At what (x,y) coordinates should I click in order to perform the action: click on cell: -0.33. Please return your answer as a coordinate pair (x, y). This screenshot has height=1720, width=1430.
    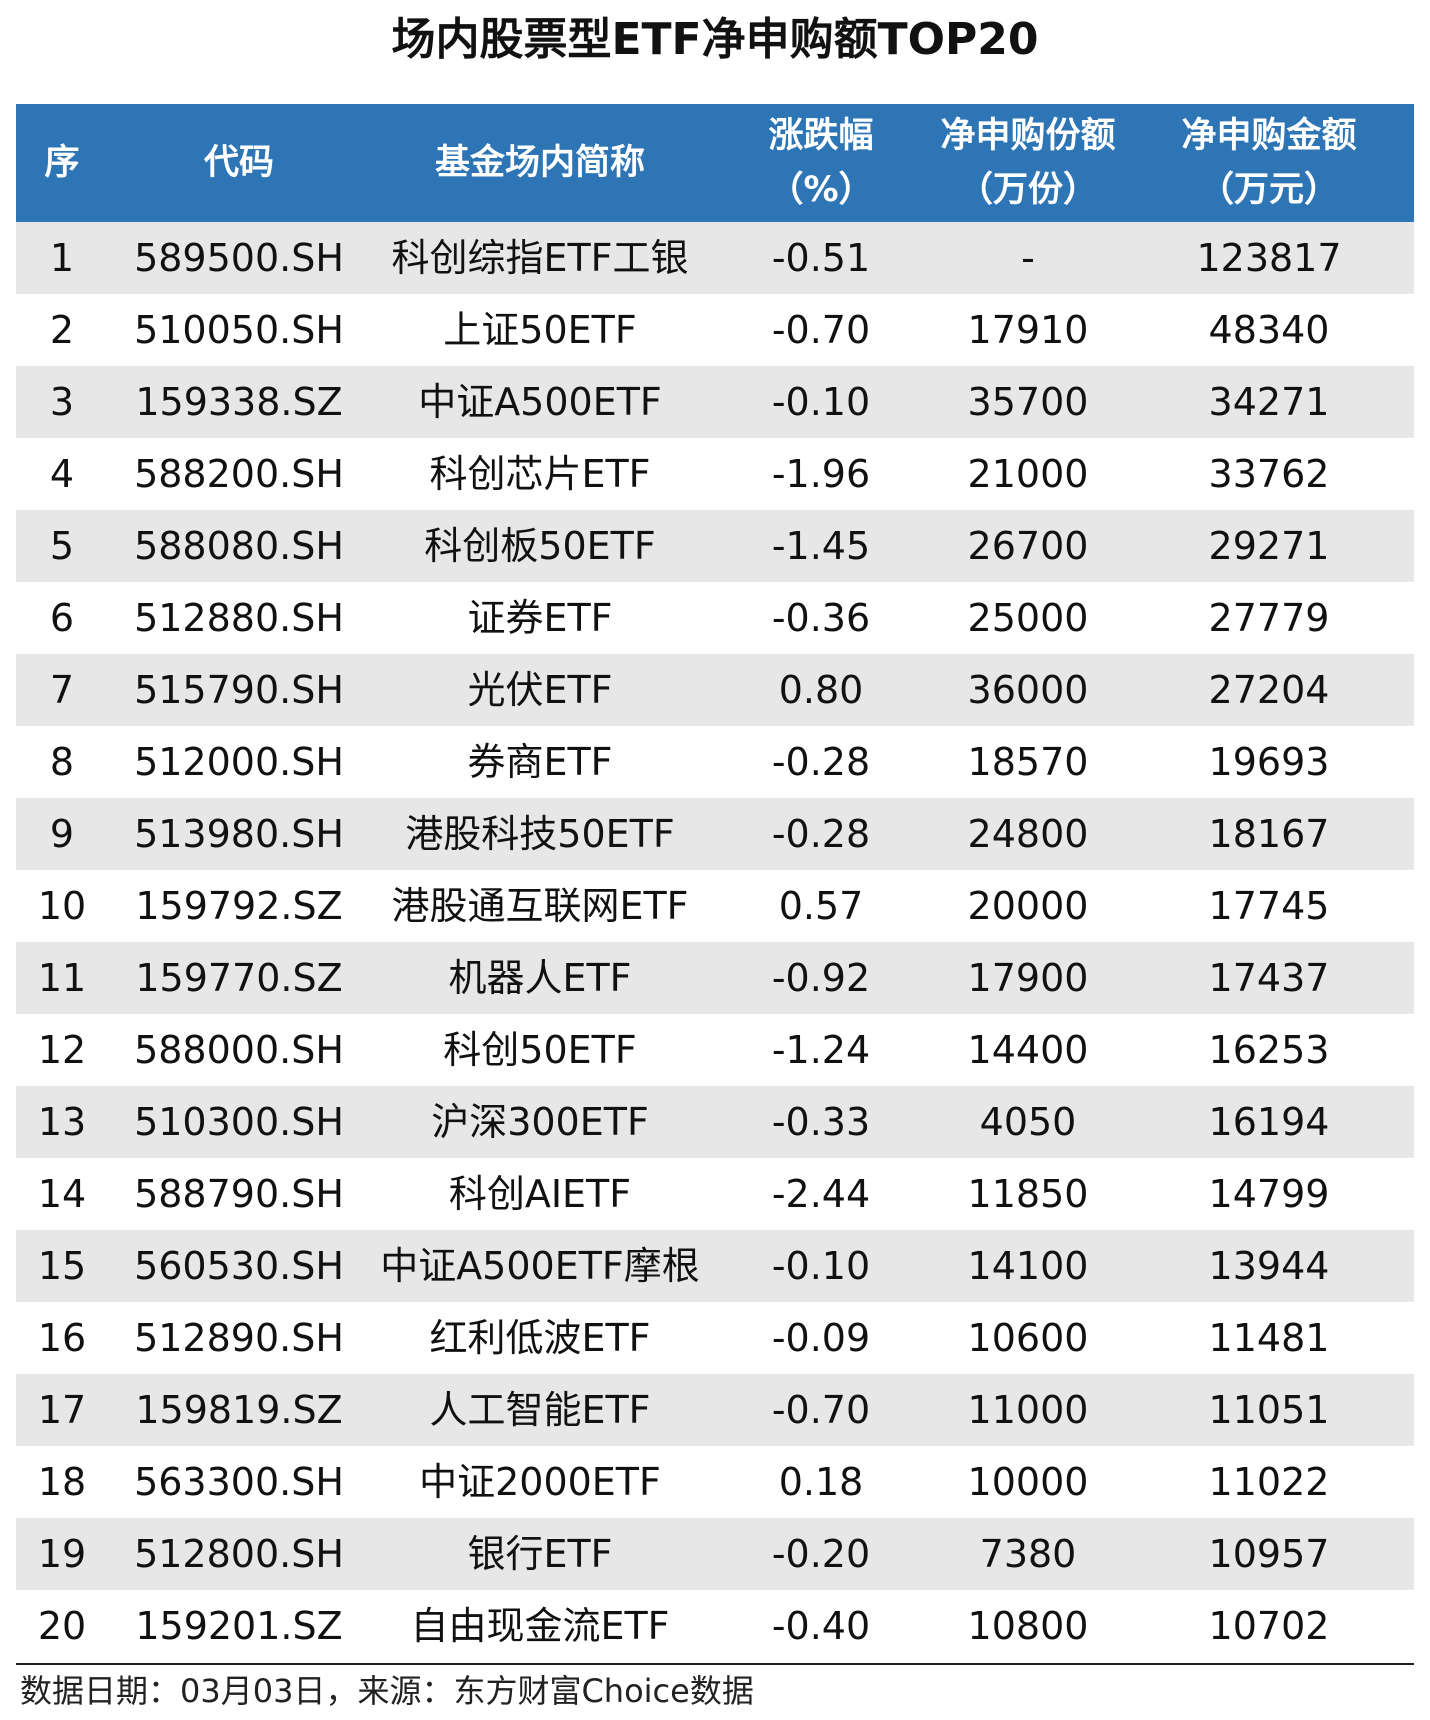
    Looking at the image, I should click on (821, 1122).